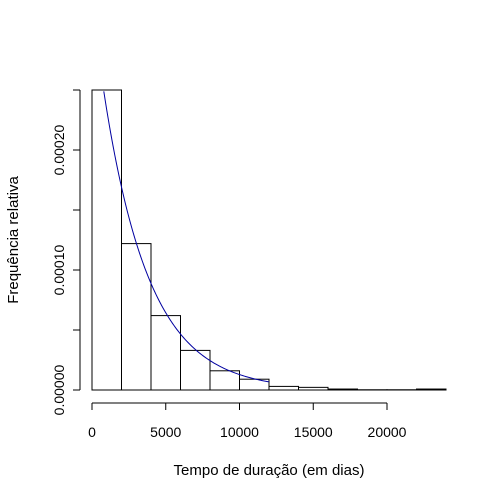  What do you see at coordinates (269, 470) in the screenshot?
I see `x-axis-title: Tempo de duração (em dias)` at bounding box center [269, 470].